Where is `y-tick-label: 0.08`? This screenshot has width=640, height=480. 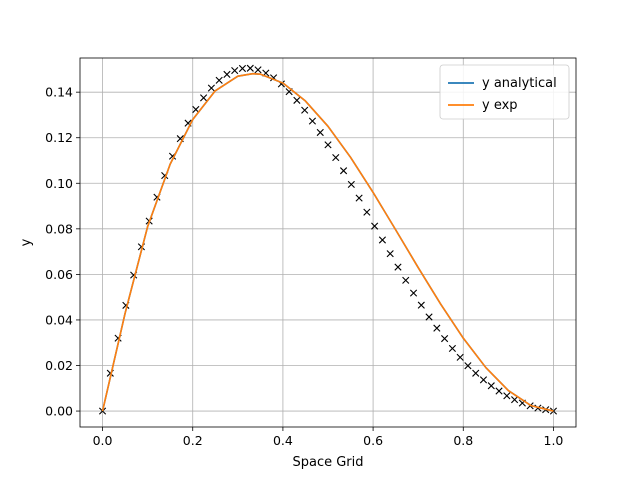 y-tick-label: 0.08 is located at coordinates (59, 228).